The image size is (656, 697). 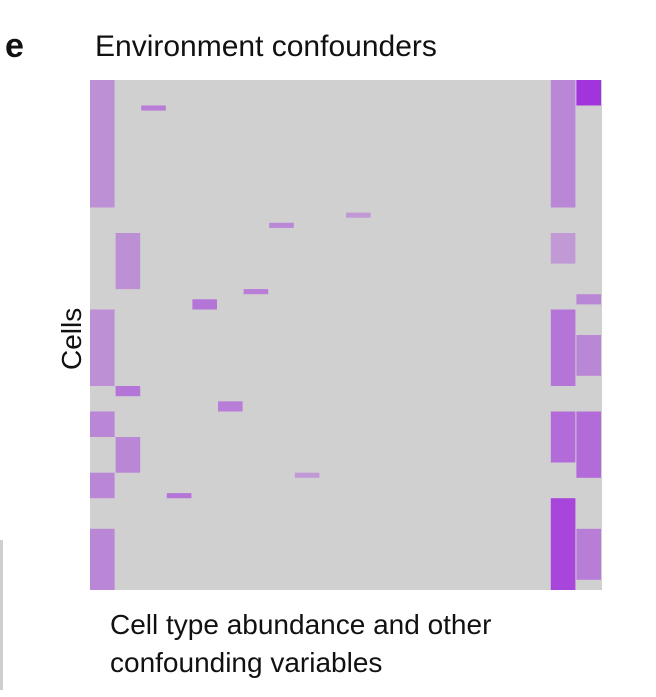 I want to click on x-axis-label-line-1: Cell type abundance and other, so click(x=301, y=624).